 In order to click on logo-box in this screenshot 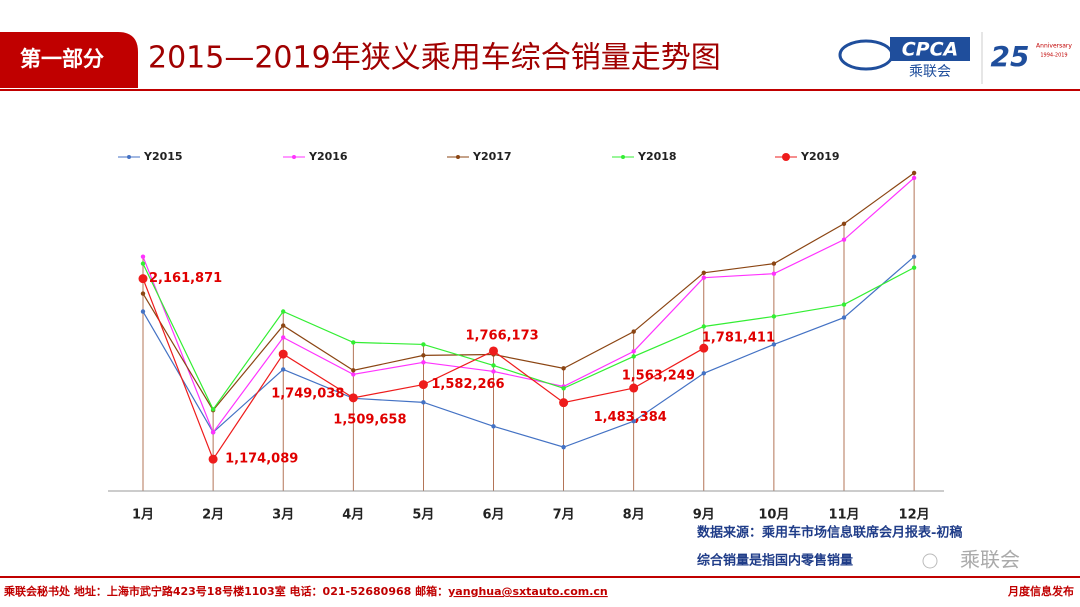, I will do `click(930, 49)`.